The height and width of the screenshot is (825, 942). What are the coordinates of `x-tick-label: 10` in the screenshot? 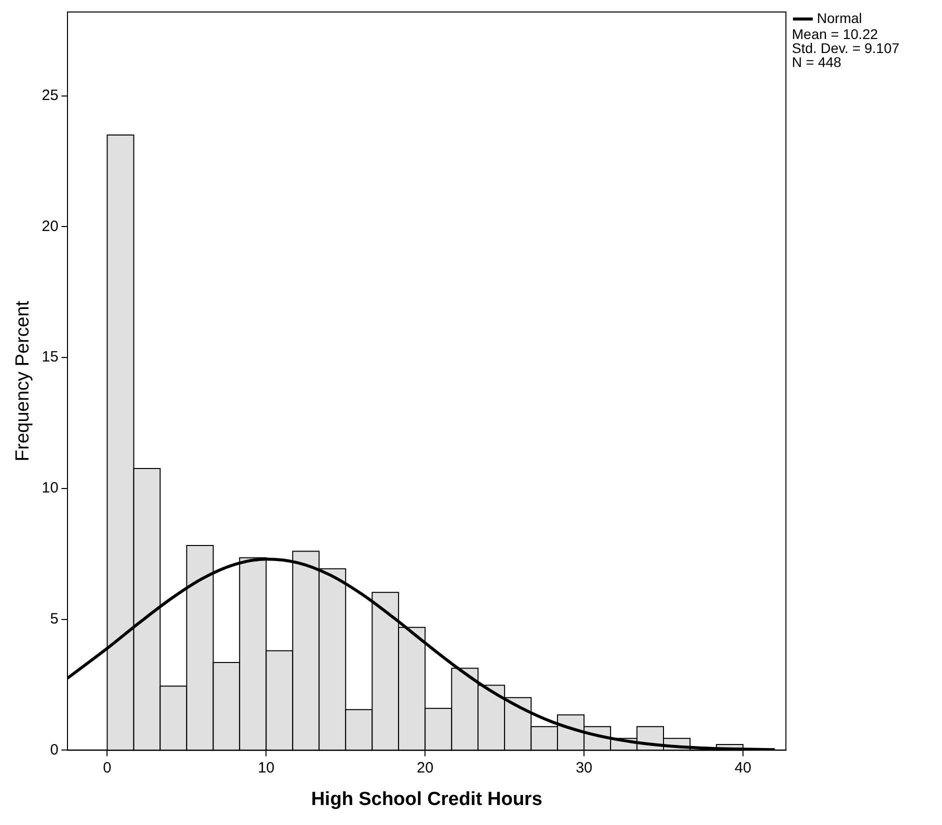 It's located at (266, 767).